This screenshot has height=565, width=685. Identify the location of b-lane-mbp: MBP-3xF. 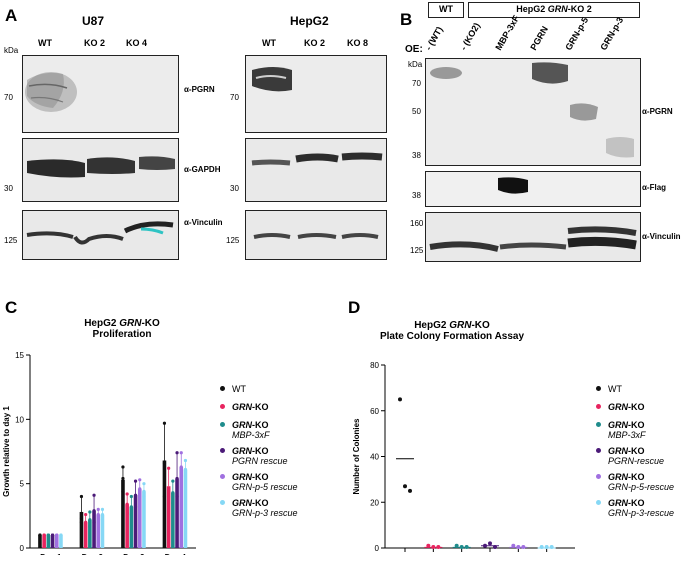
(507, 33).